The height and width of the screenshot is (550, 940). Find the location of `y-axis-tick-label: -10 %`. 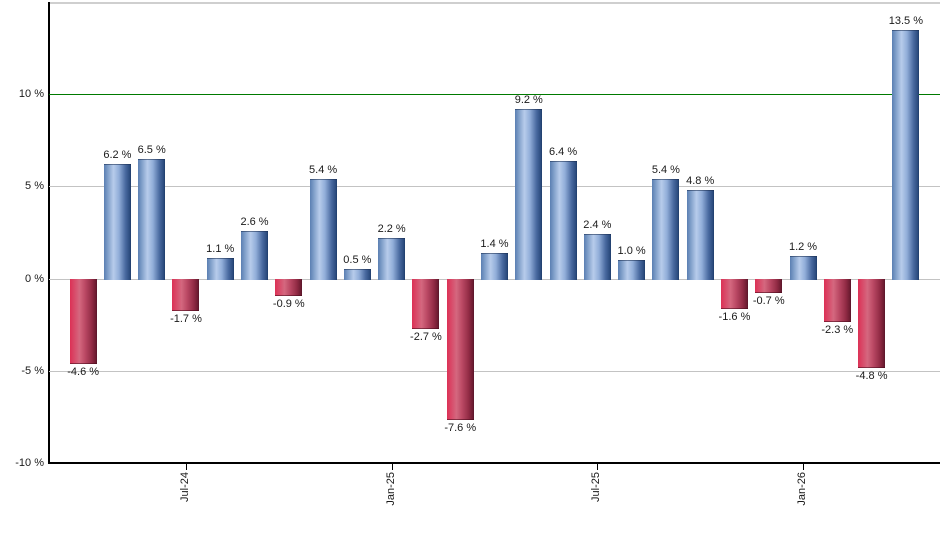

y-axis-tick-label: -10 % is located at coordinates (29, 463).